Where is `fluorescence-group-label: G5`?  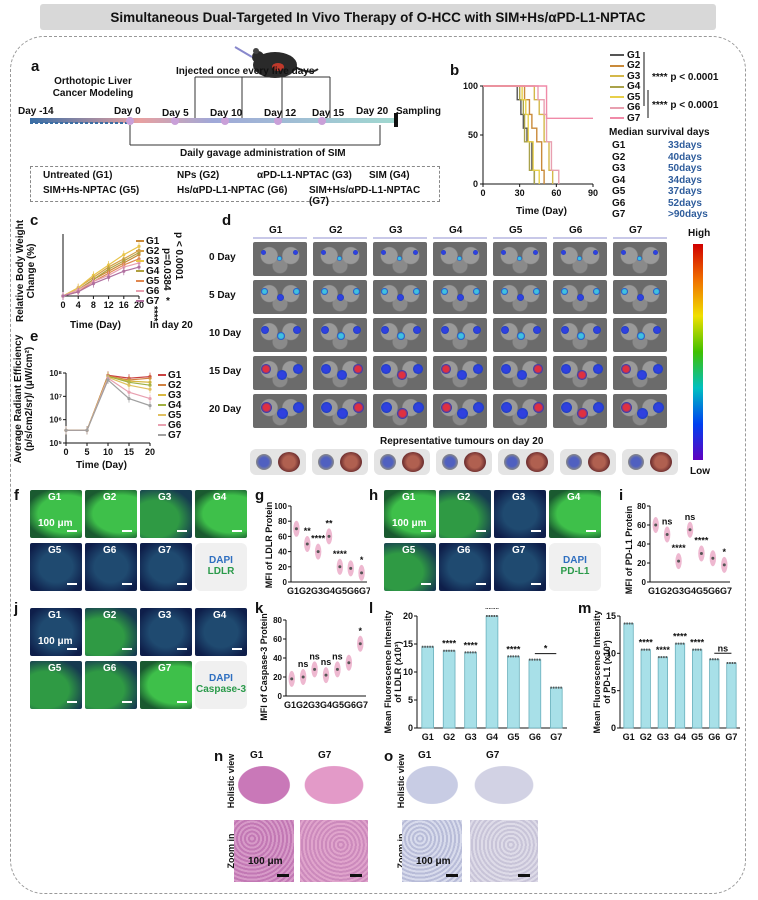 fluorescence-group-label: G5 is located at coordinates (55, 668).